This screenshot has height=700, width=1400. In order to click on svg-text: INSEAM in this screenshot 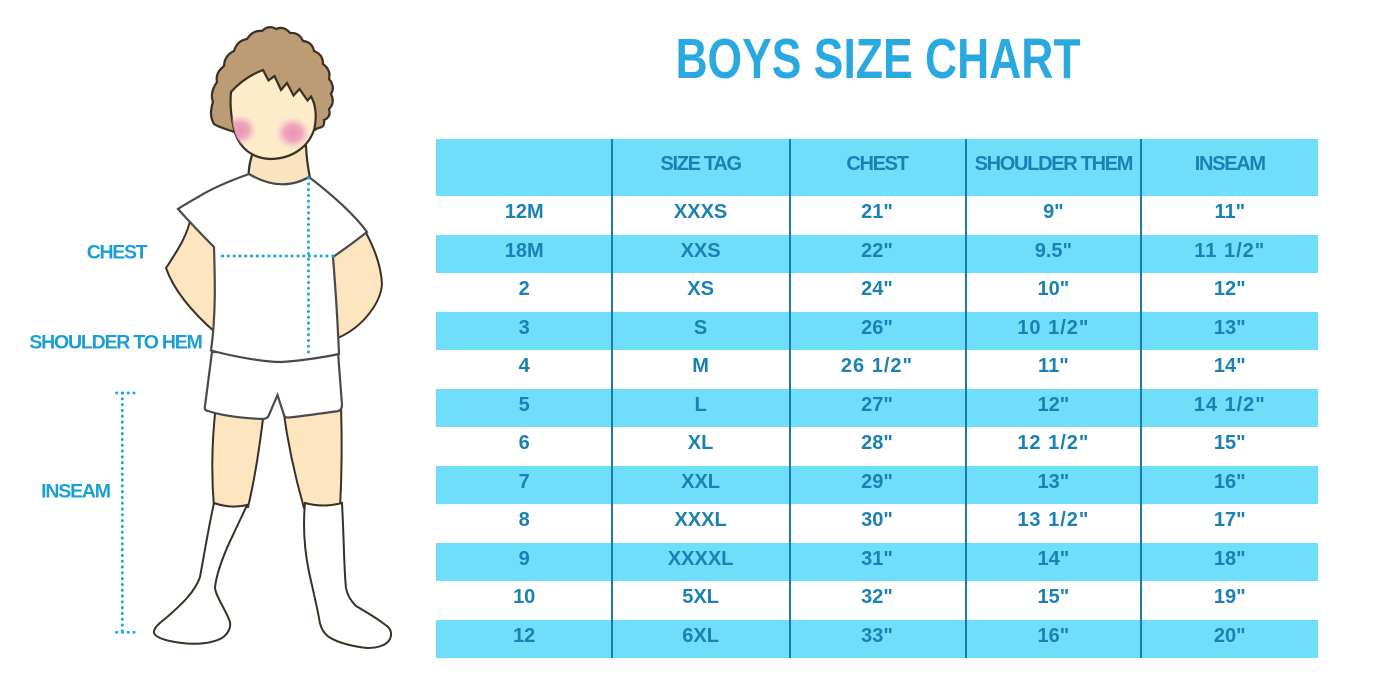, I will do `click(75, 492)`.